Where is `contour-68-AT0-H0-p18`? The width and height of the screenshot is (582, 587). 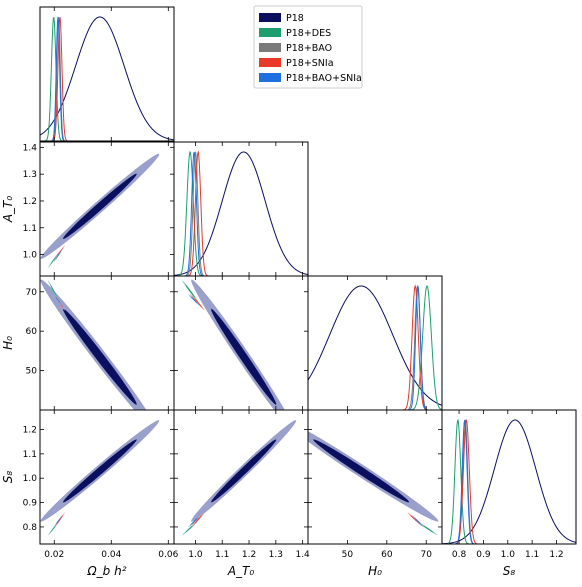 contour-68-AT0-H0-p18 is located at coordinates (244, 356).